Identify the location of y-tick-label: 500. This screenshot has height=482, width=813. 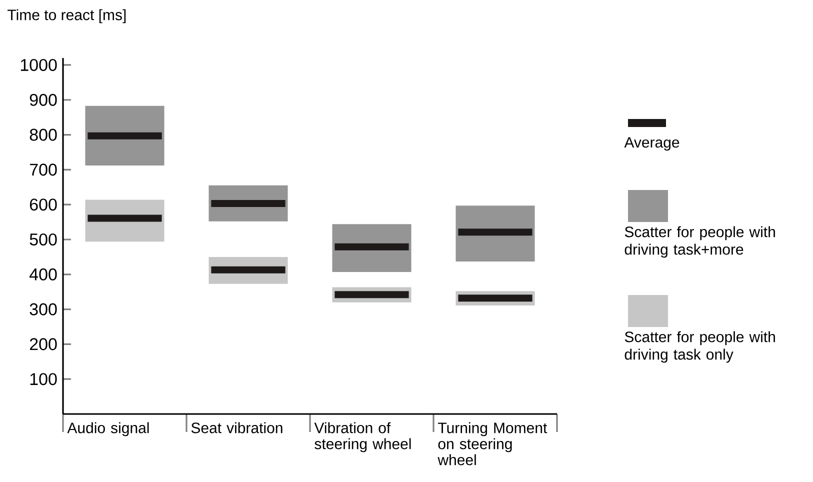
(43, 239).